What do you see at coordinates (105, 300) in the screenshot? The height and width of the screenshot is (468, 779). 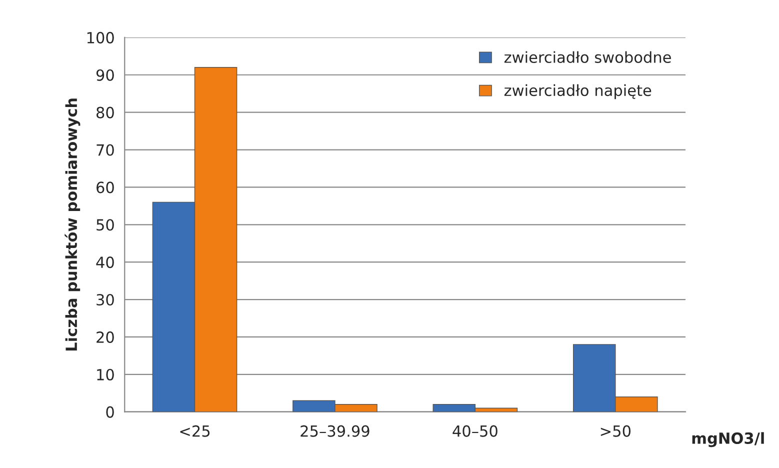 I see `y-tick-label: 30` at bounding box center [105, 300].